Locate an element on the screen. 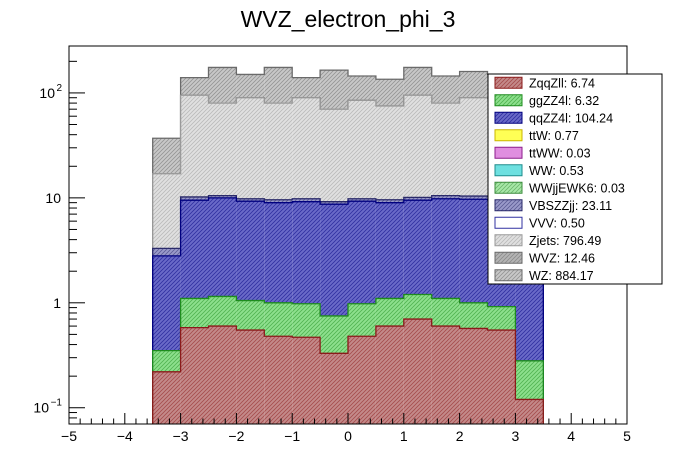 This screenshot has width=696, height=472. x-tick-label: −3 is located at coordinates (181, 436).